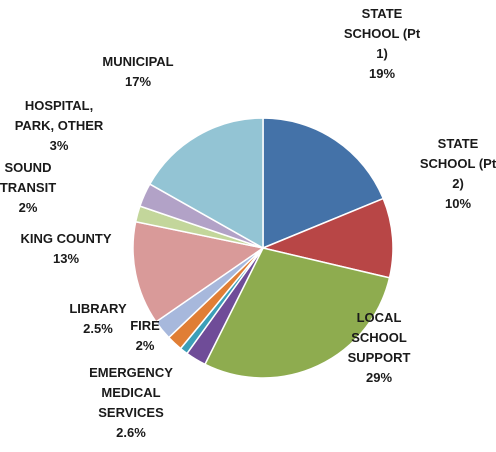  Describe the element at coordinates (98, 308) in the screenshot. I see `slice-name: LIBRARY` at that location.